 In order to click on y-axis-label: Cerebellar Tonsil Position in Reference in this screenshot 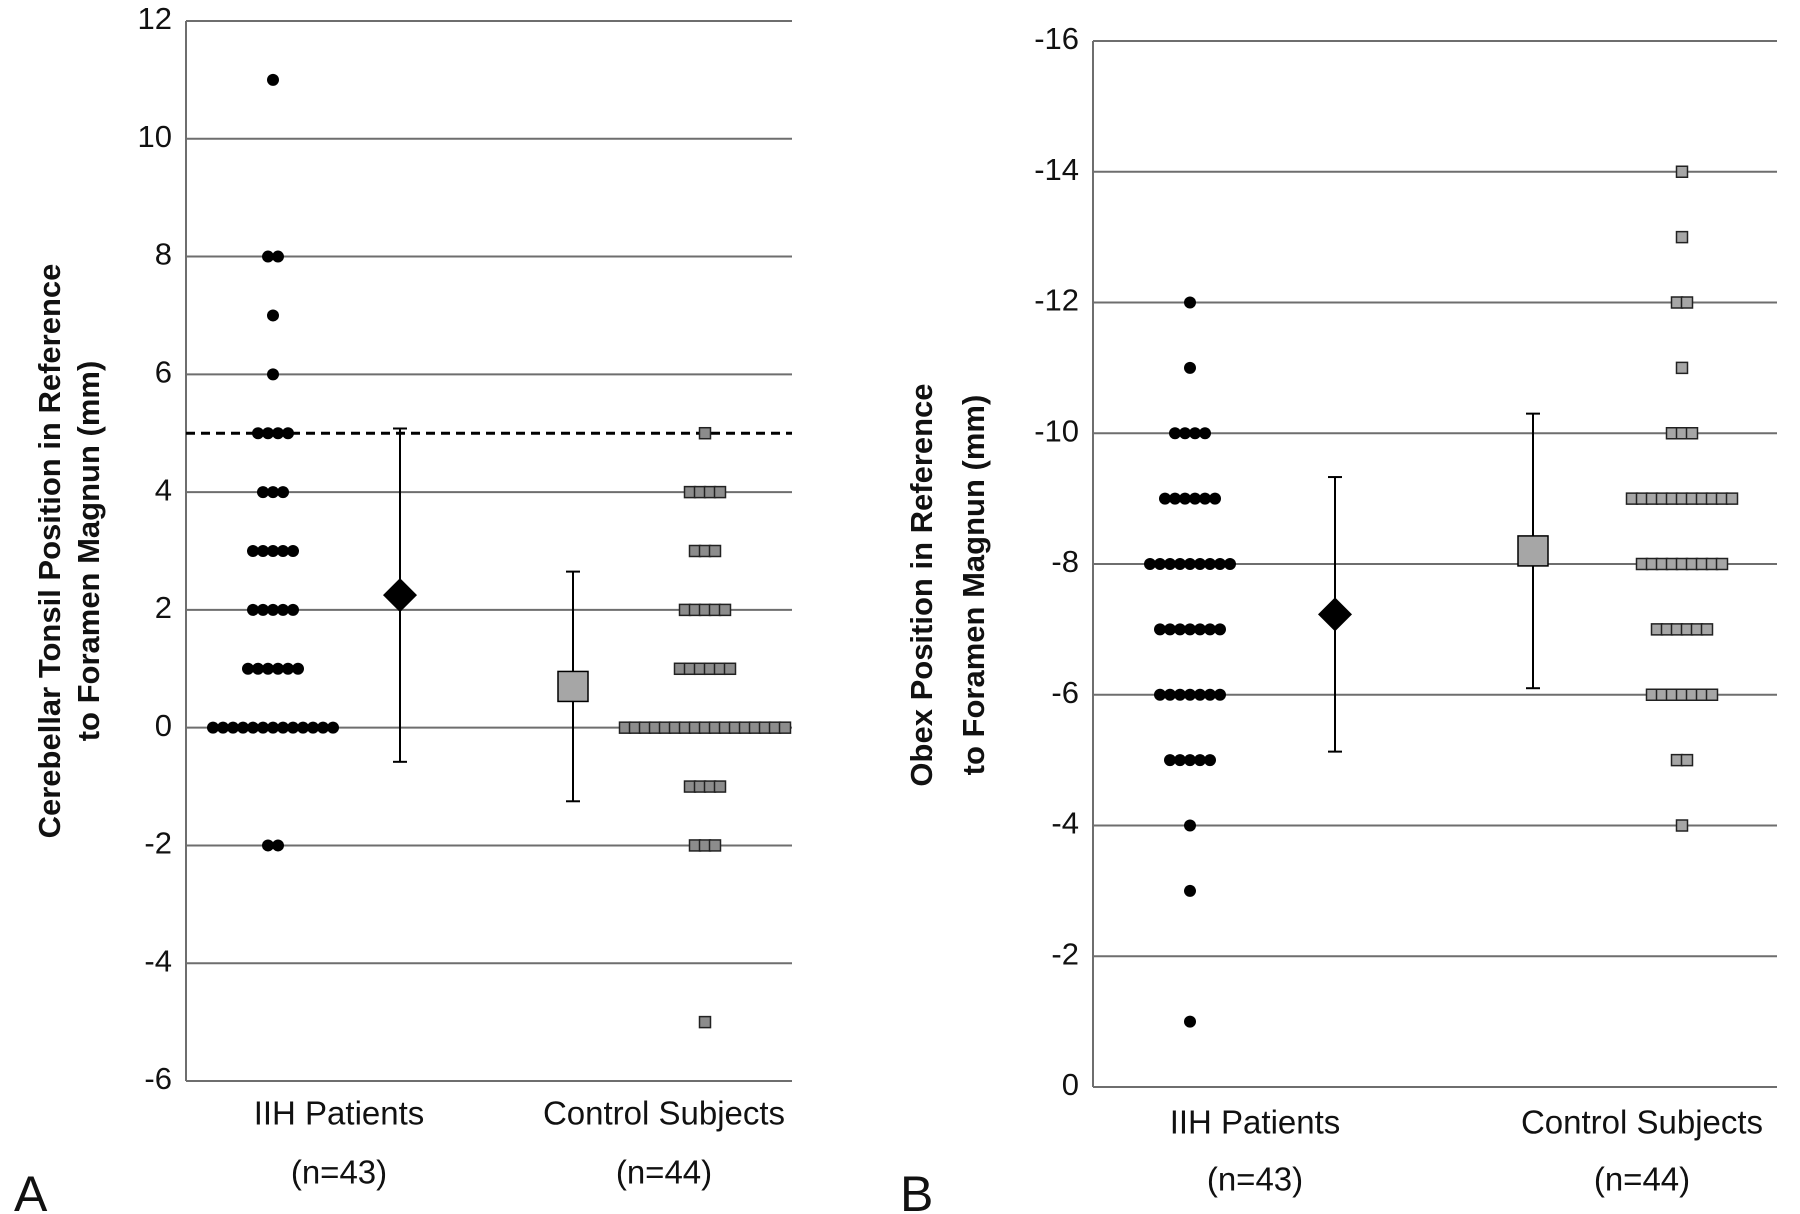, I will do `click(49, 551)`.